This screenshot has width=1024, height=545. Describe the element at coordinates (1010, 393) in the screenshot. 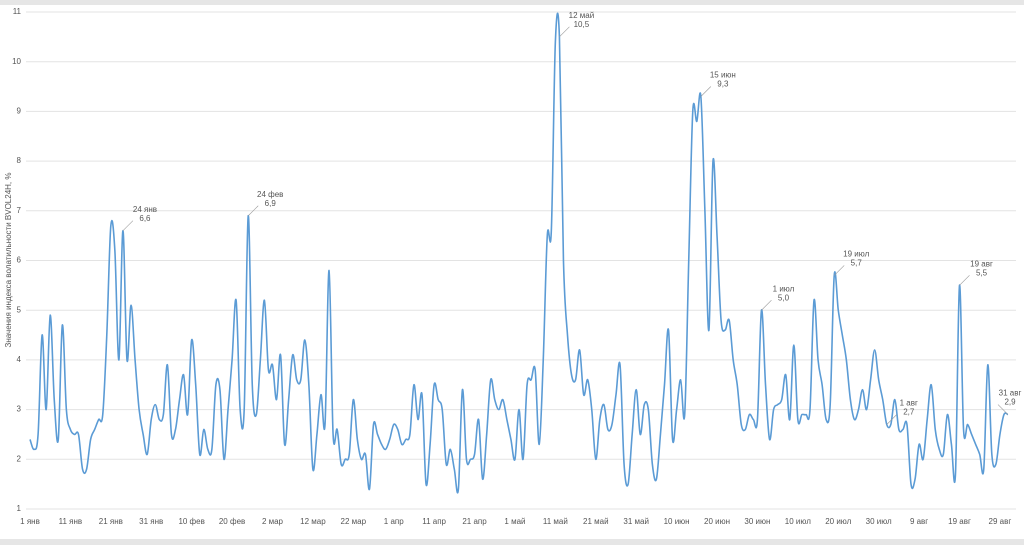

I see `annotation-date: 31 авг` at that location.